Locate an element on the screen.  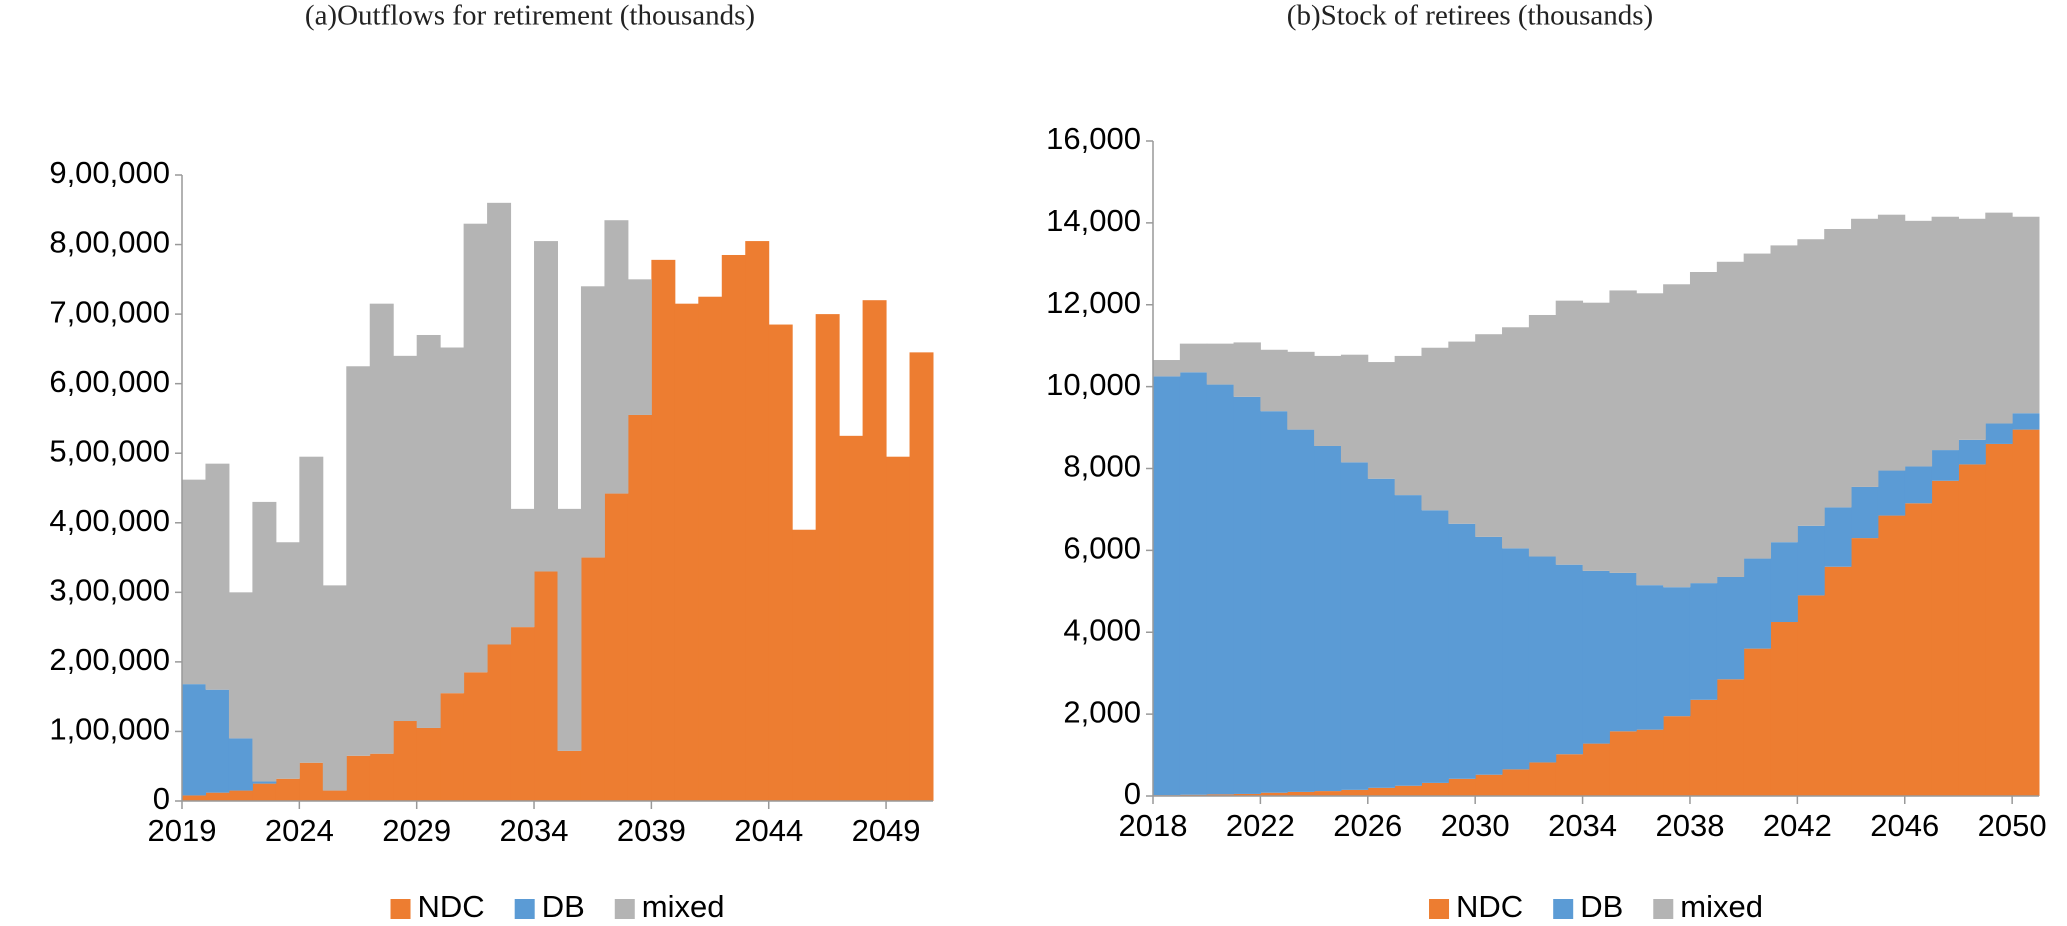
chart-title: (a)Outflows for retirement (thousands) is located at coordinates (530, 16).